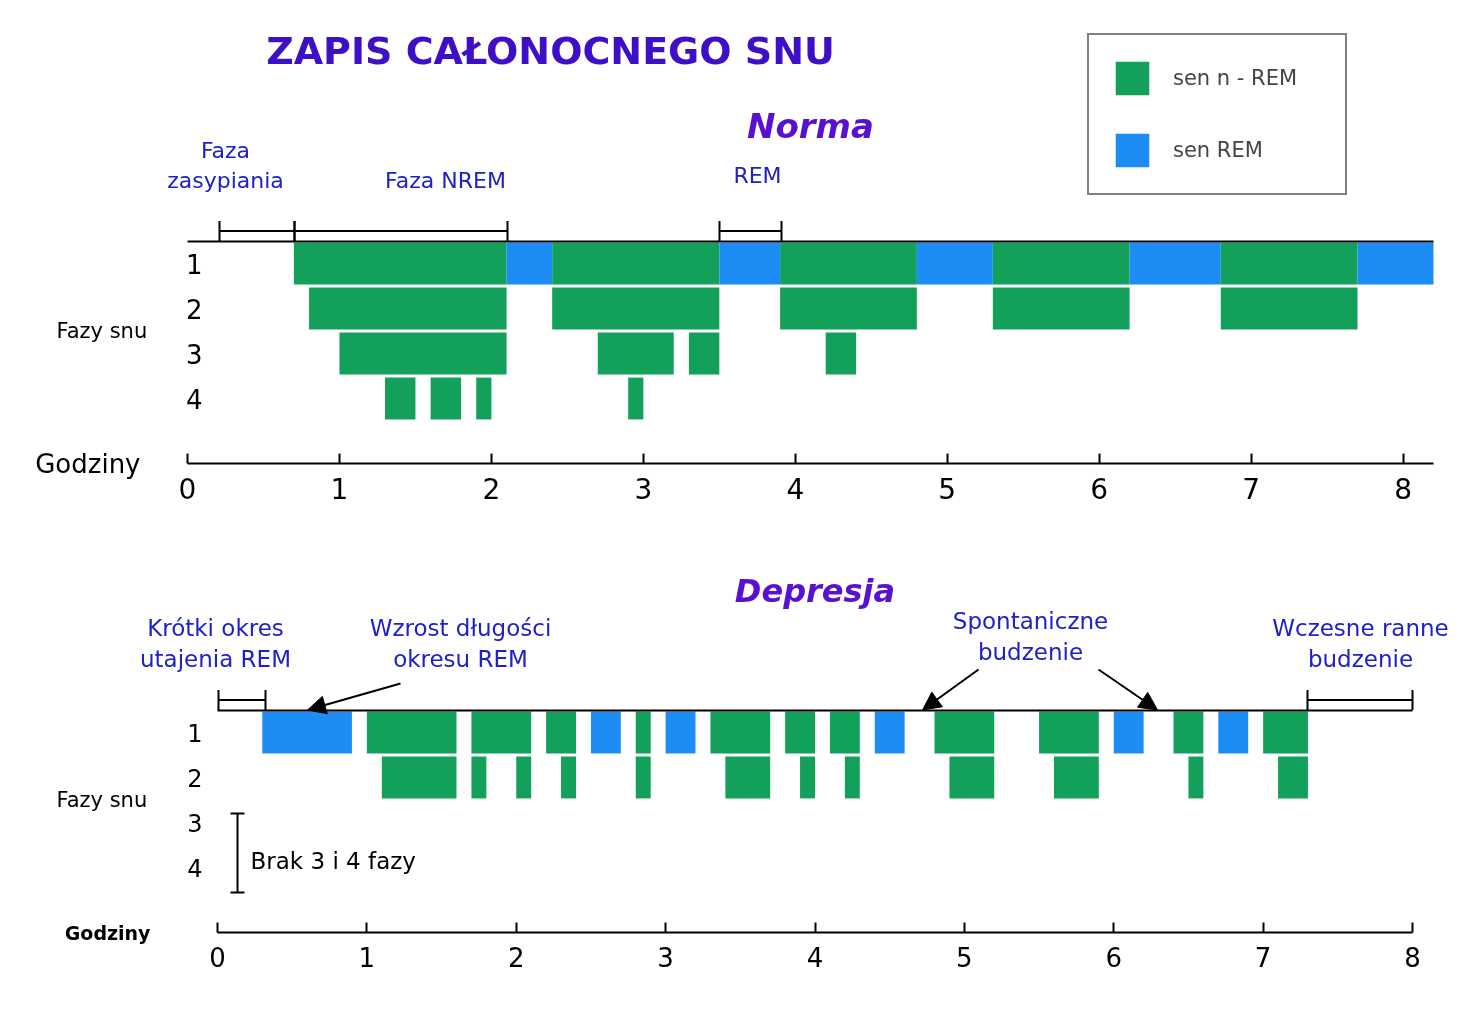  Describe the element at coordinates (757, 175) in the screenshot. I see `text: REM` at that location.